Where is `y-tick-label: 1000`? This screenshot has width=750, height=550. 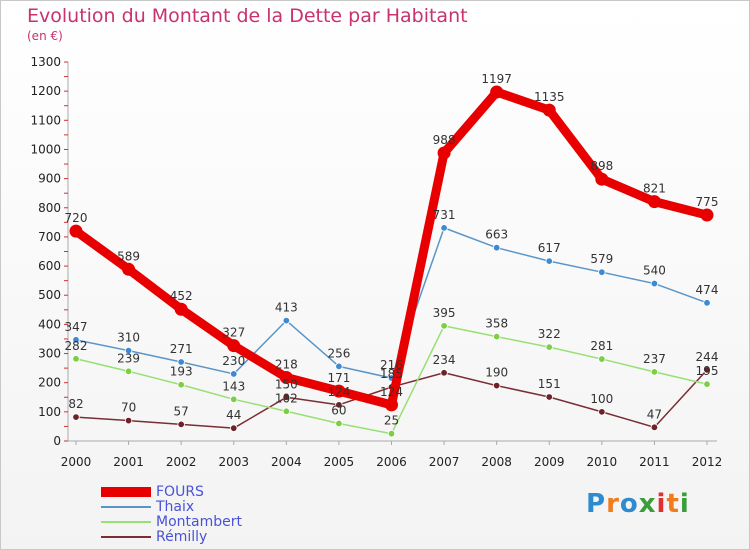
y-tick-label: 1000 is located at coordinates (45, 149).